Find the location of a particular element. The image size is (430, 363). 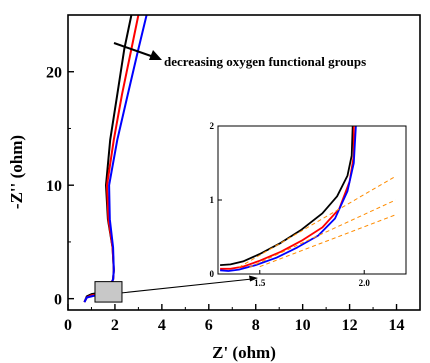

inset-y-tick-label: 1 is located at coordinates (212, 200).